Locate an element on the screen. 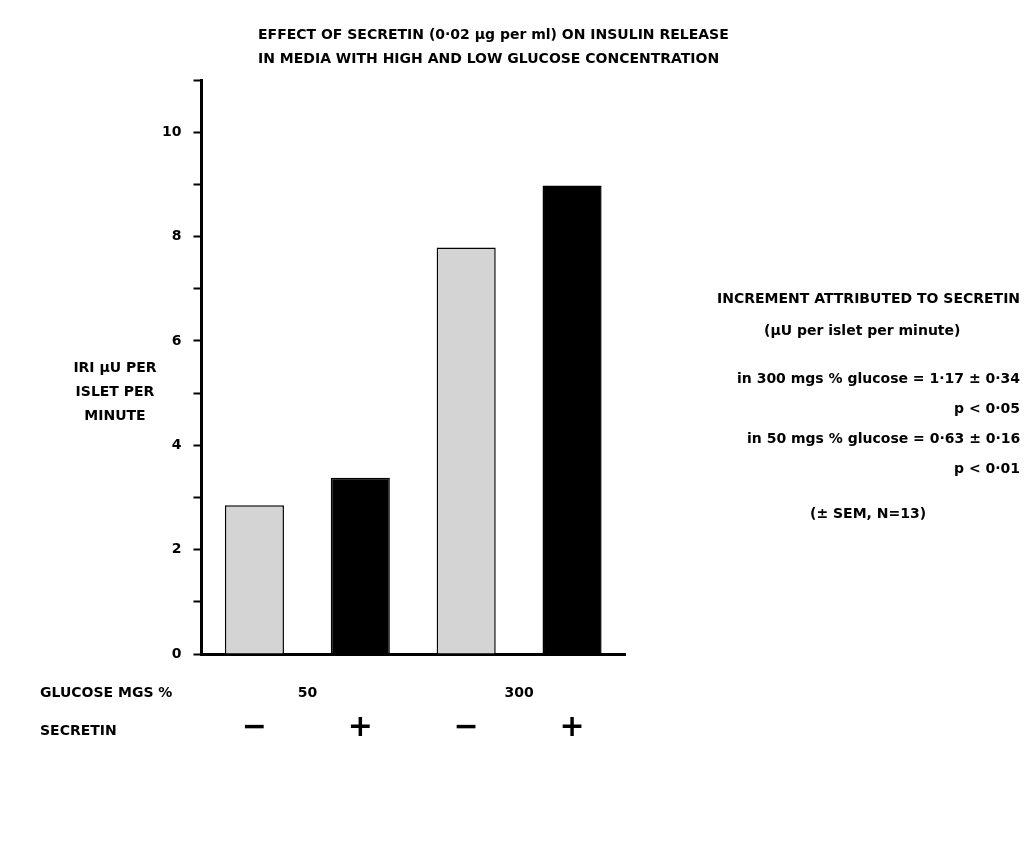 This screenshot has height=842, width=1025. text: (µU per islet per minute) is located at coordinates (862, 330).